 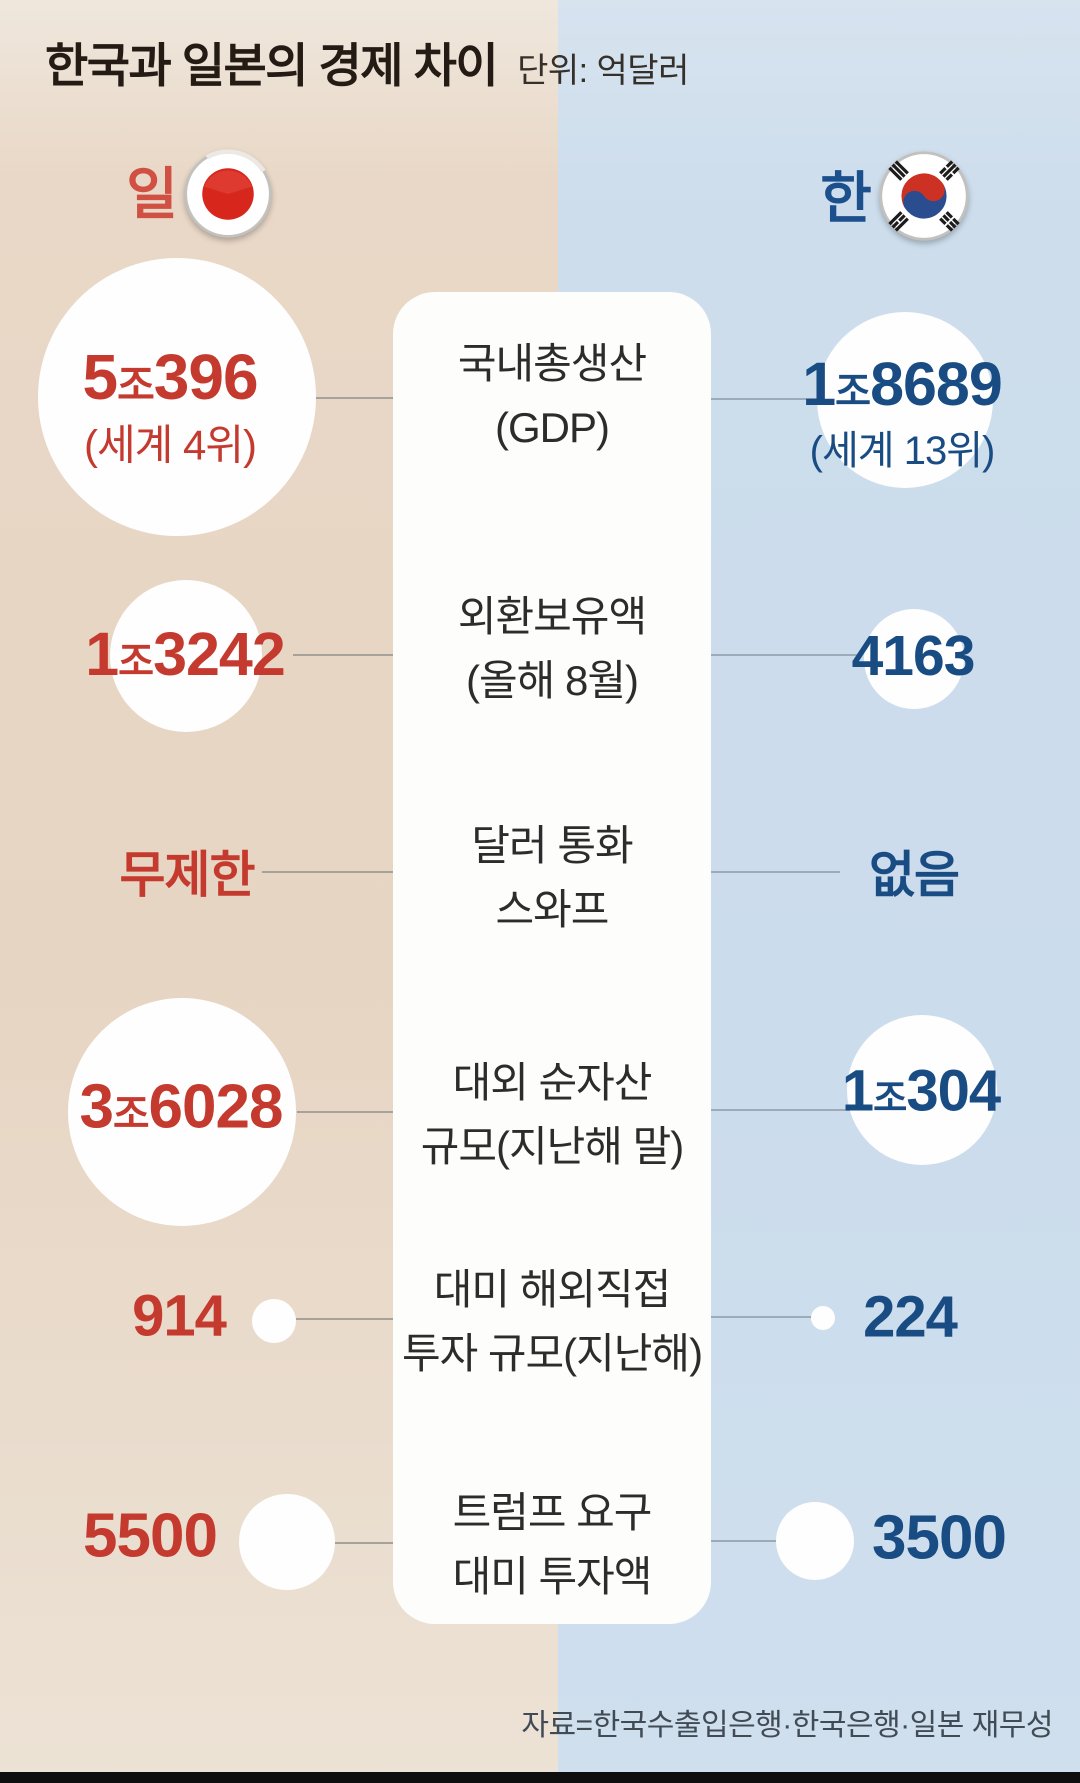 I want to click on japan-label: 일, so click(x=152, y=194).